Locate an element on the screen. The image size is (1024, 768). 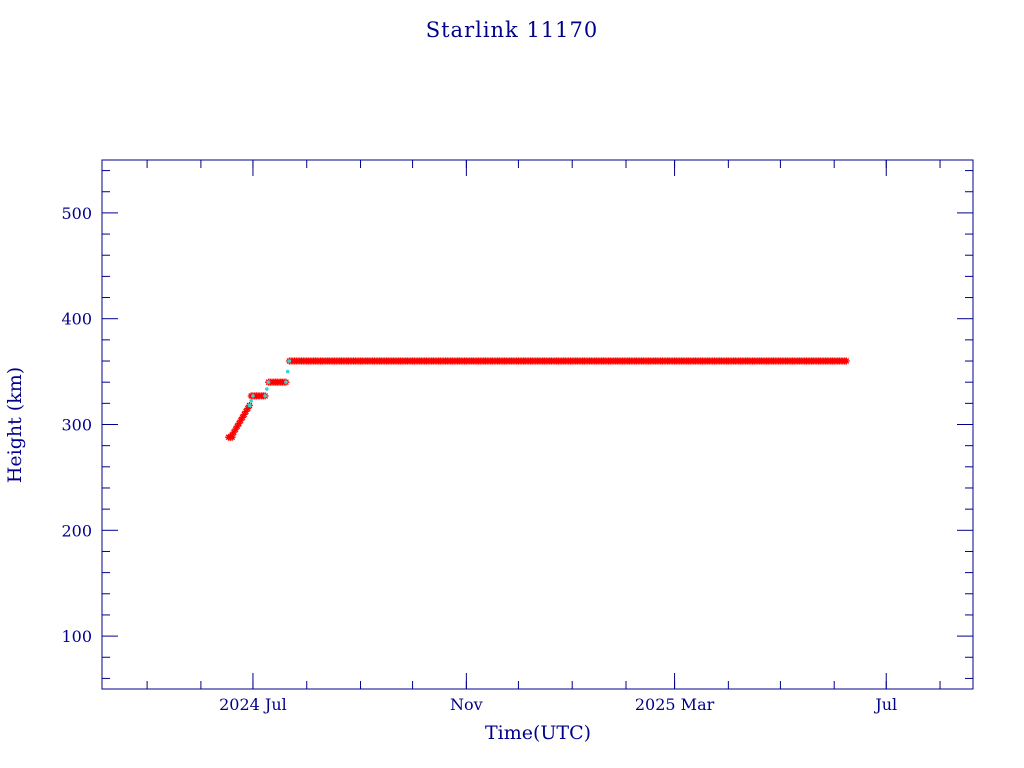
y-tick-label: 100 is located at coordinates (76, 636).